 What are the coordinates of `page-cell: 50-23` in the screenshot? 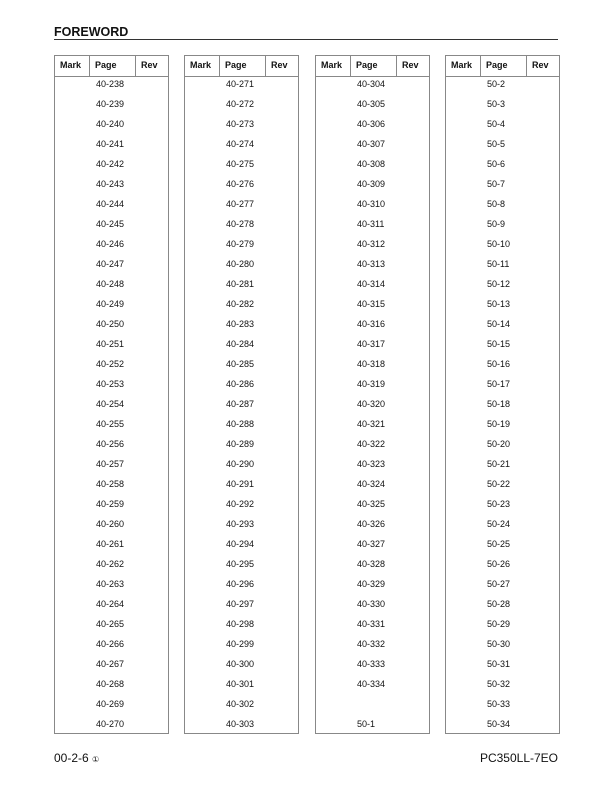 It's located at (499, 504).